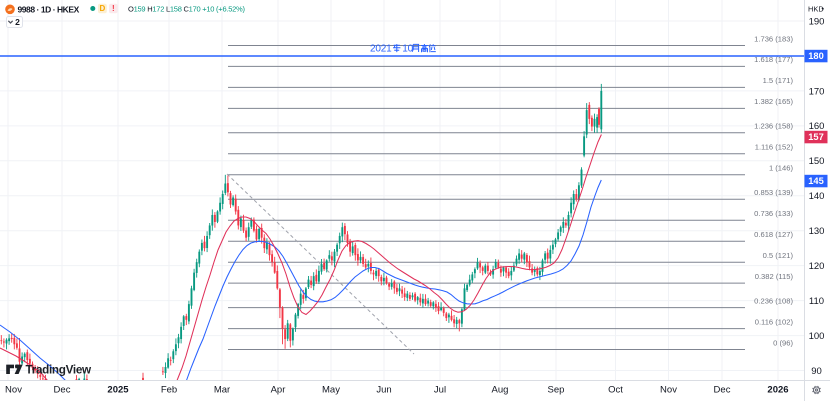 The height and width of the screenshot is (406, 830). I want to click on svg-text: Feb, so click(169, 390).